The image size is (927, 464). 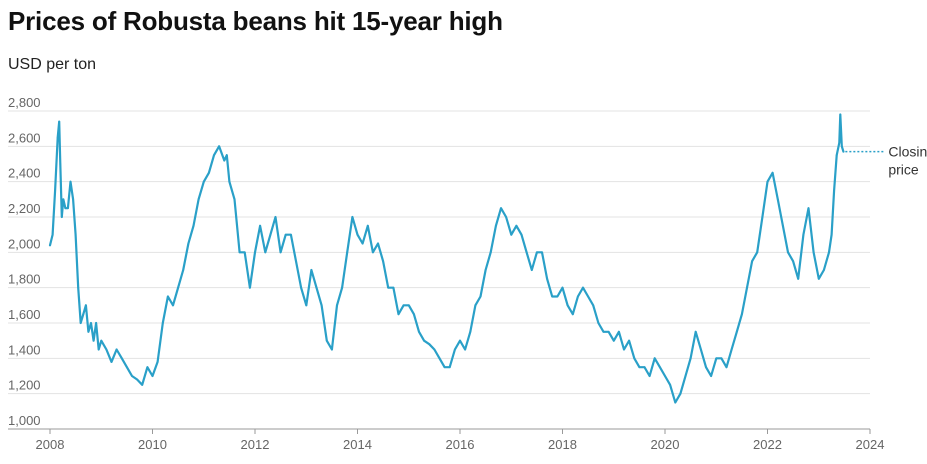 I want to click on x-tick-label: 2018, so click(x=562, y=444).